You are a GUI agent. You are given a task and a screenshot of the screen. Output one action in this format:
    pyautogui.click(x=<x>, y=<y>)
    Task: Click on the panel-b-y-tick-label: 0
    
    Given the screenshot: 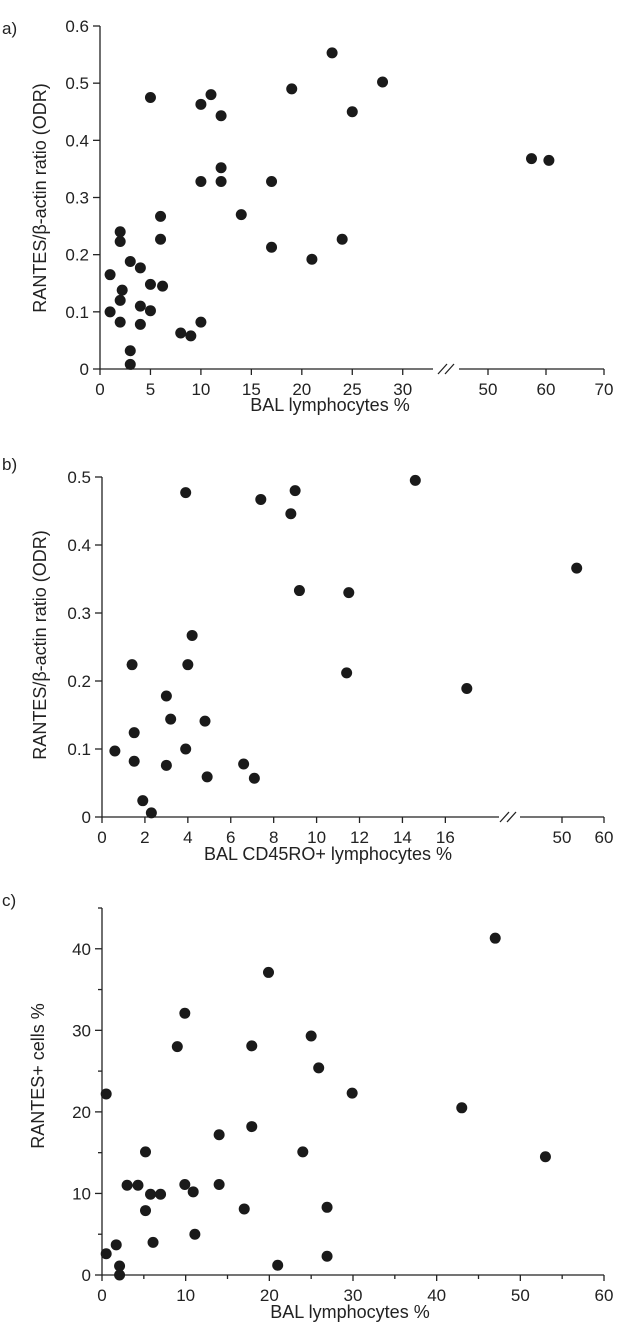 What is the action you would take?
    pyautogui.click(x=86, y=817)
    